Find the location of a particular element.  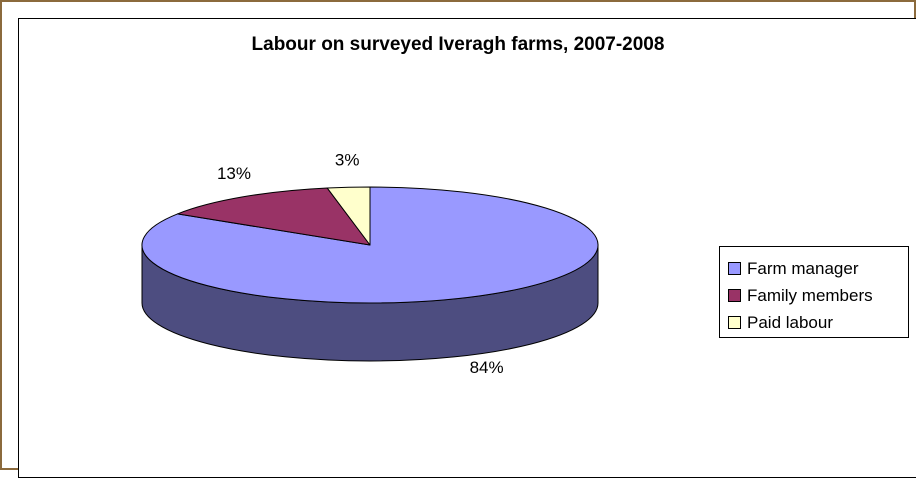

data-label-paid-labour: 3% is located at coordinates (347, 159).